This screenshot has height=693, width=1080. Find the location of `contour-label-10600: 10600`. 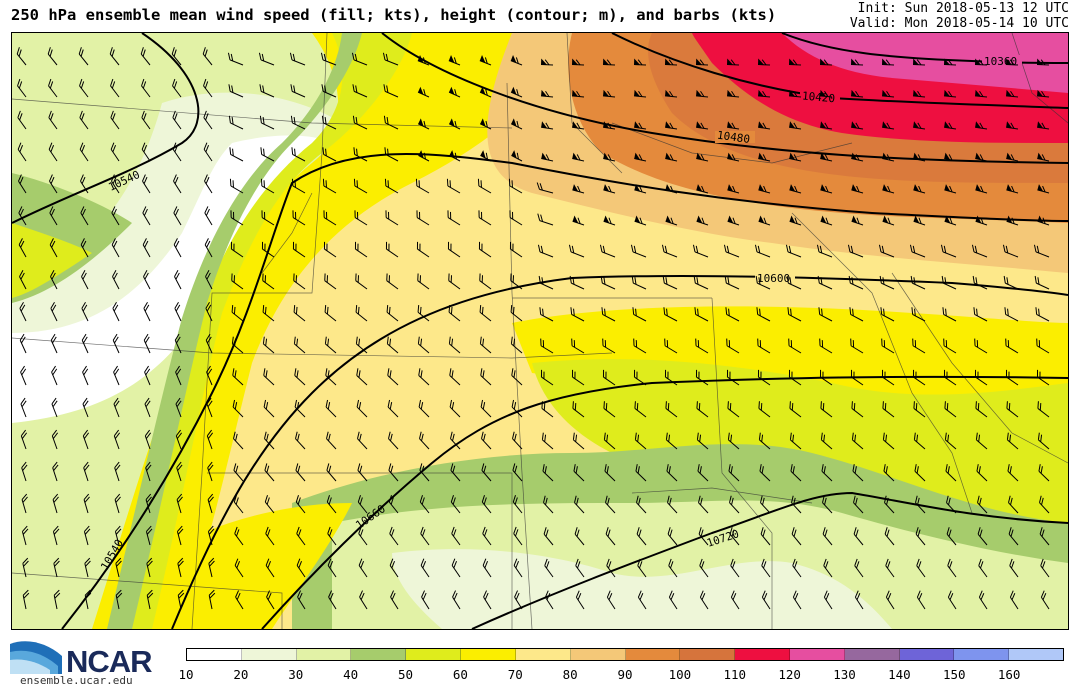

contour-label-10600: 10600 is located at coordinates (773, 278).